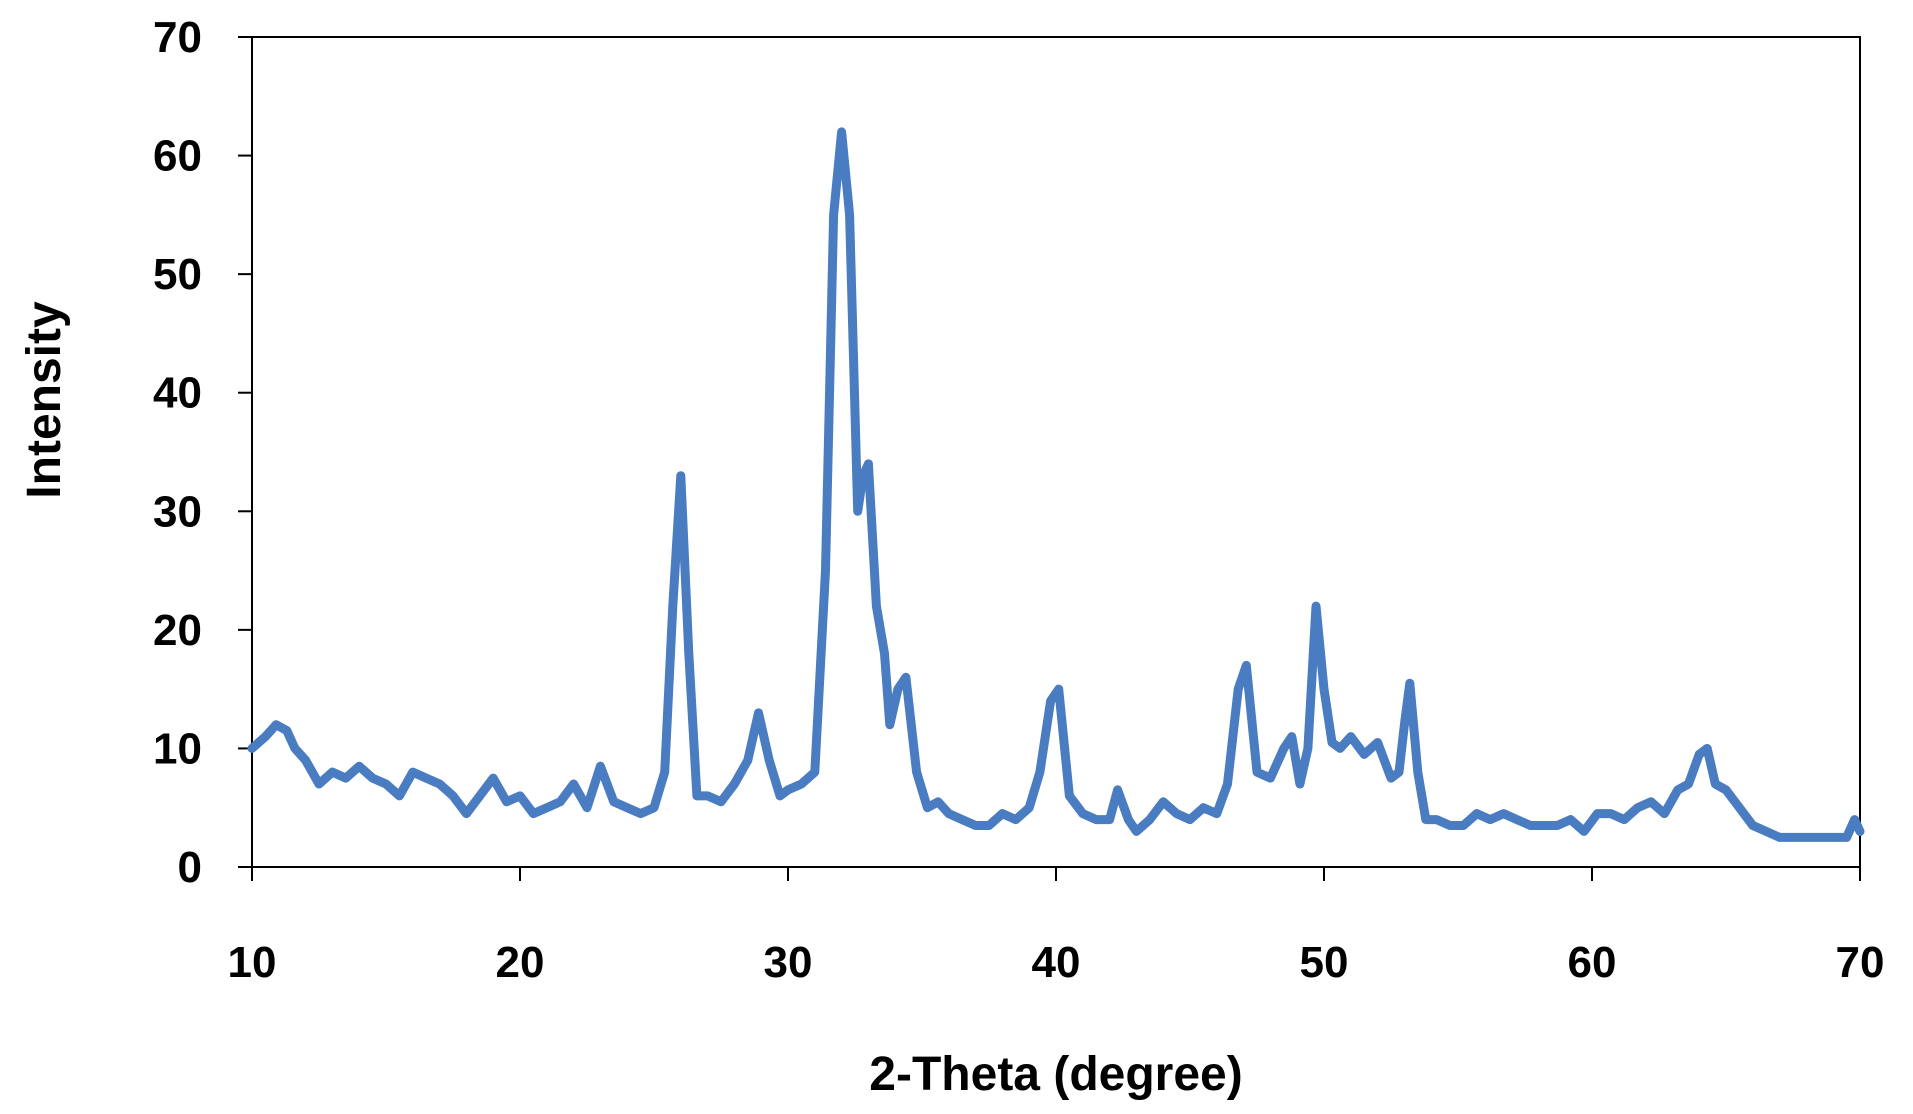  Describe the element at coordinates (177, 511) in the screenshot. I see `y-tick-label: 30` at that location.